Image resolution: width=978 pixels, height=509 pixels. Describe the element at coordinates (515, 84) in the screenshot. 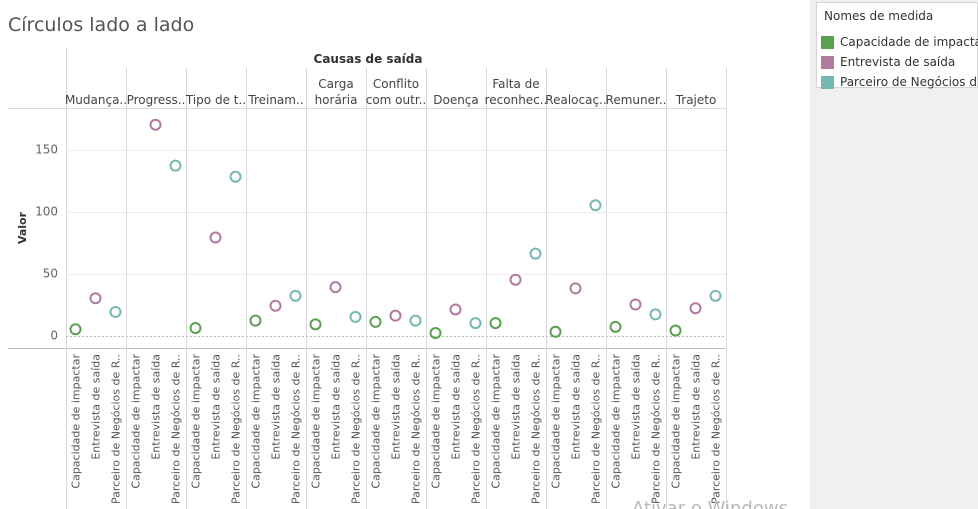

I see `category-label: Falta de` at that location.